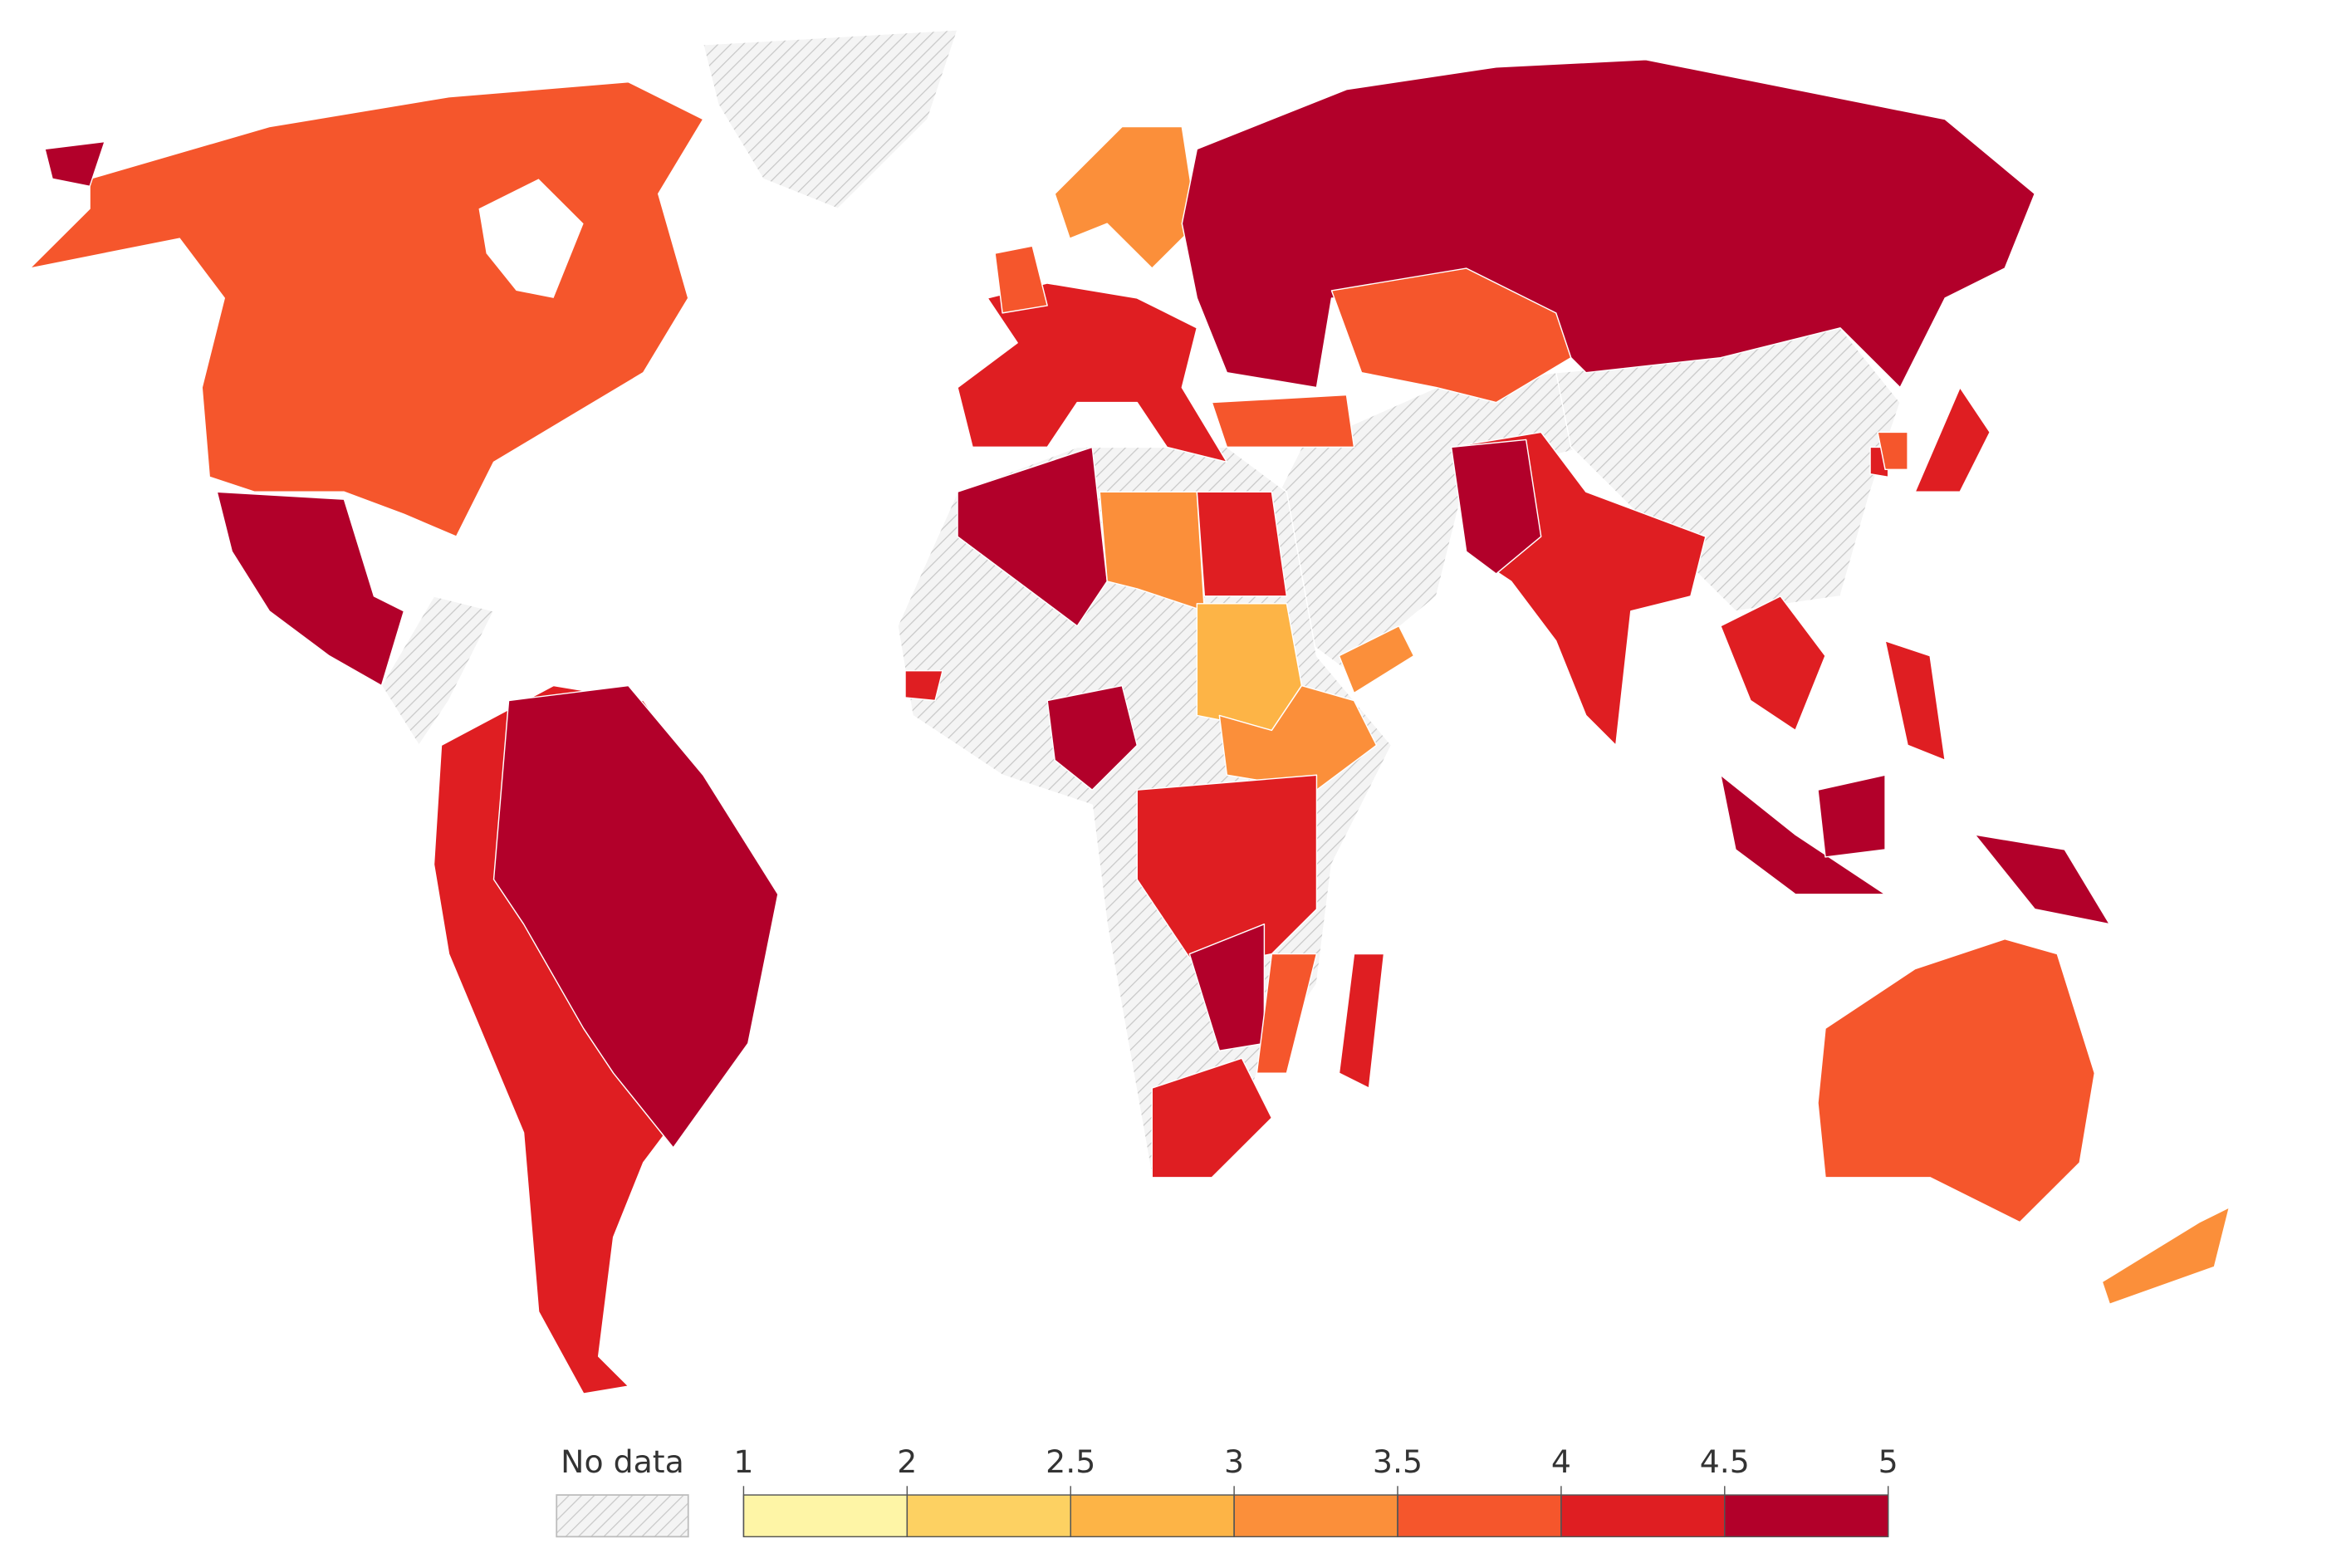 The height and width of the screenshot is (1568, 2346). Describe the element at coordinates (907, 1461) in the screenshot. I see `legend-tick-label: 2` at that location.